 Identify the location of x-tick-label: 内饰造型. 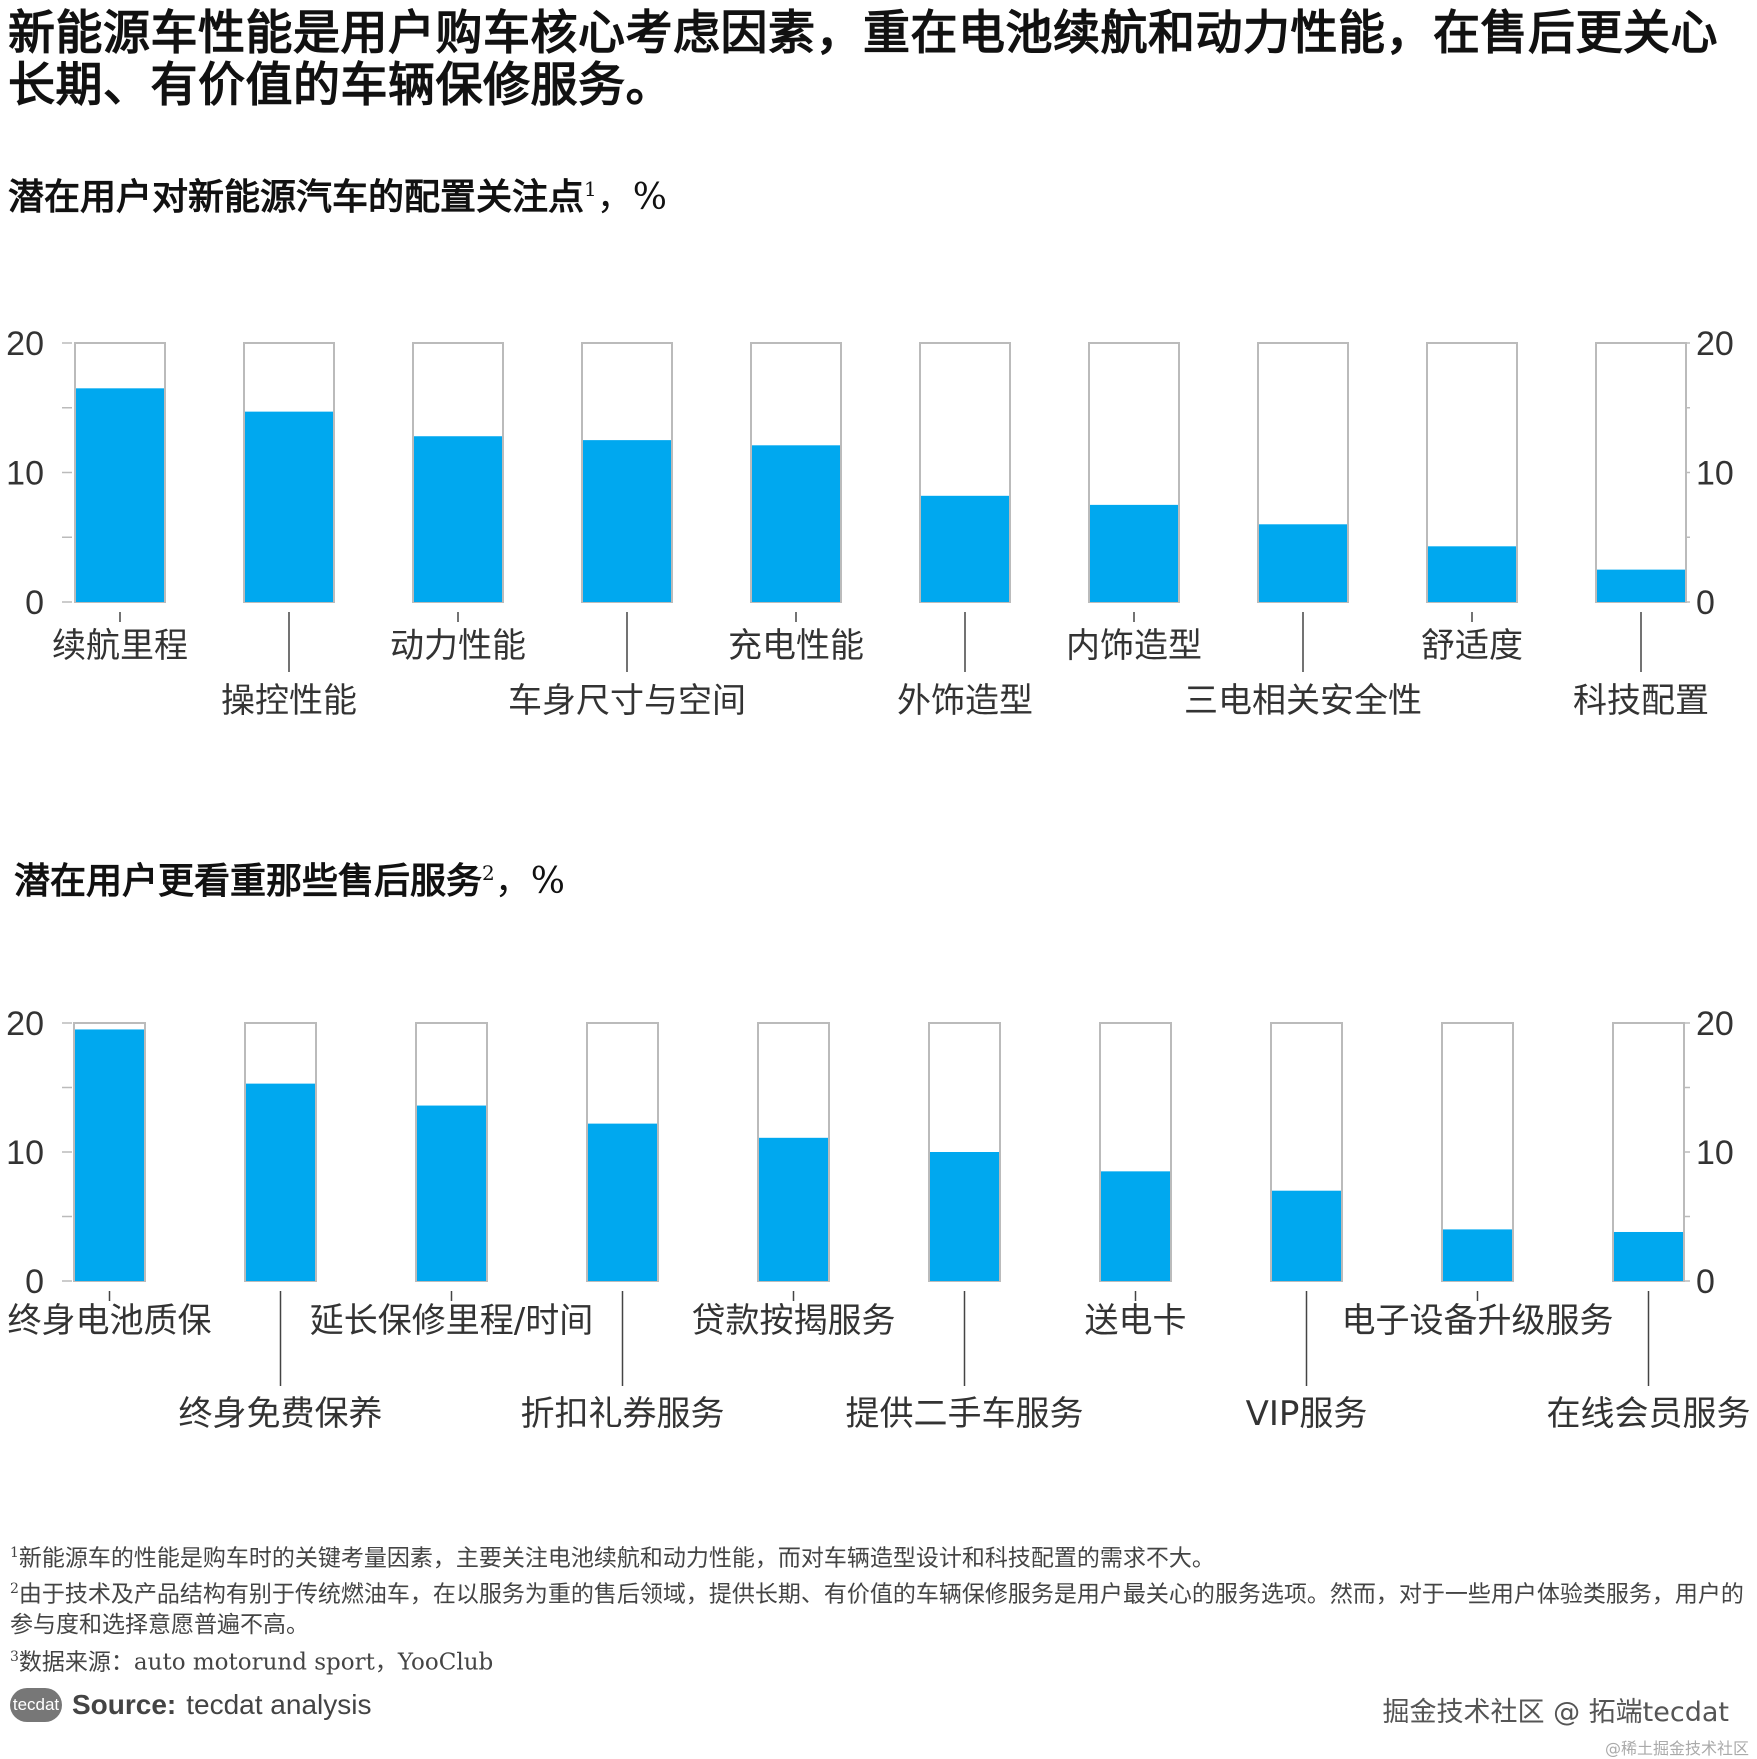
(1134, 646).